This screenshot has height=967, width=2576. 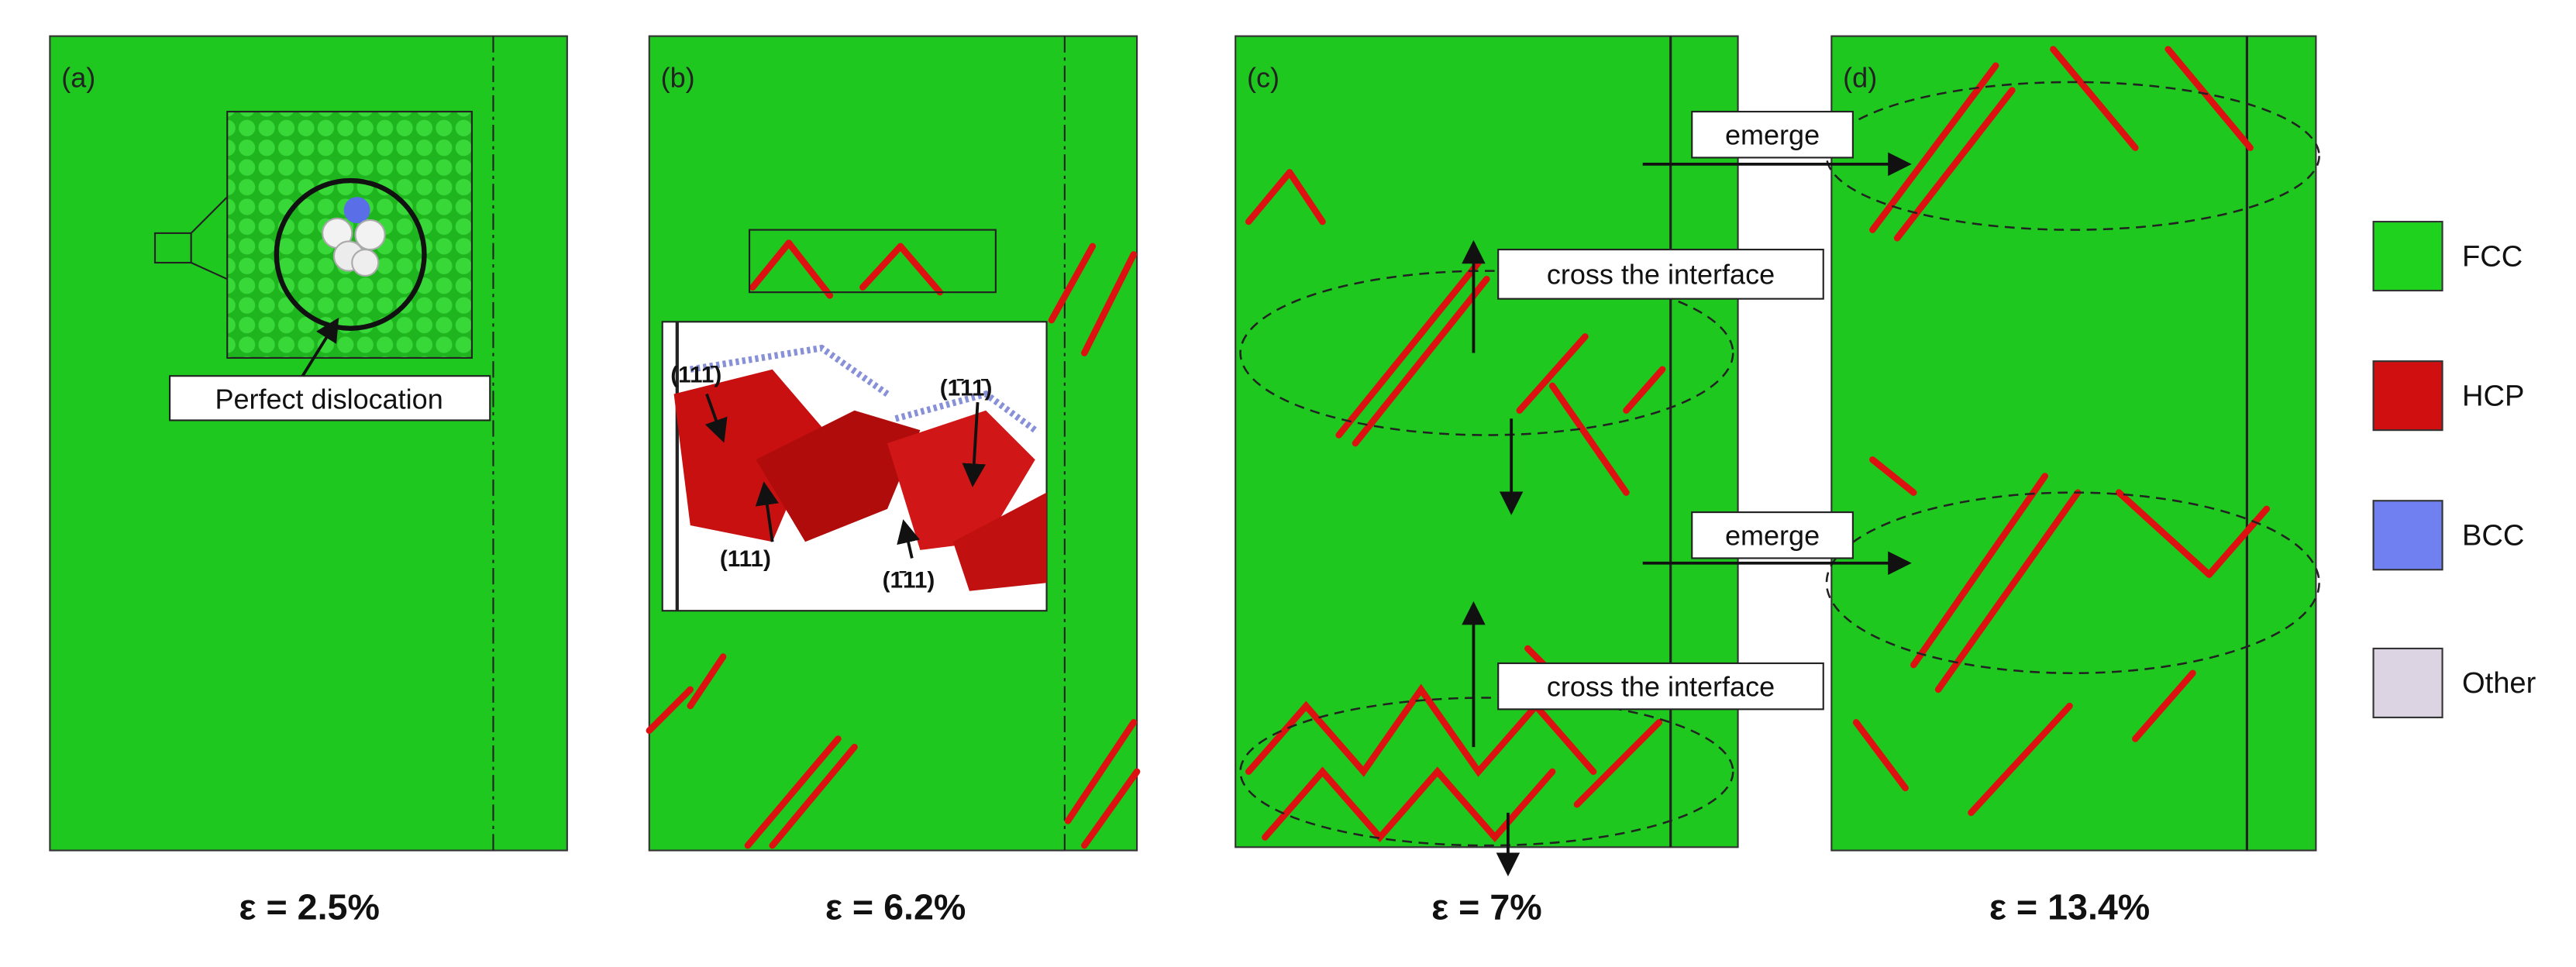 I want to click on annotation: Perfect dislocation, so click(x=329, y=400).